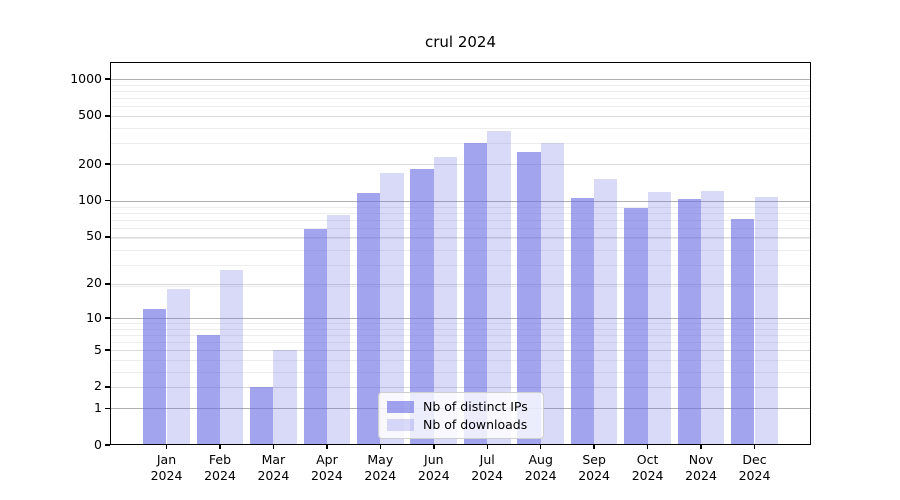 Image resolution: width=900 pixels, height=500 pixels. What do you see at coordinates (338, 329) in the screenshot?
I see `bar-apr-downloads` at bounding box center [338, 329].